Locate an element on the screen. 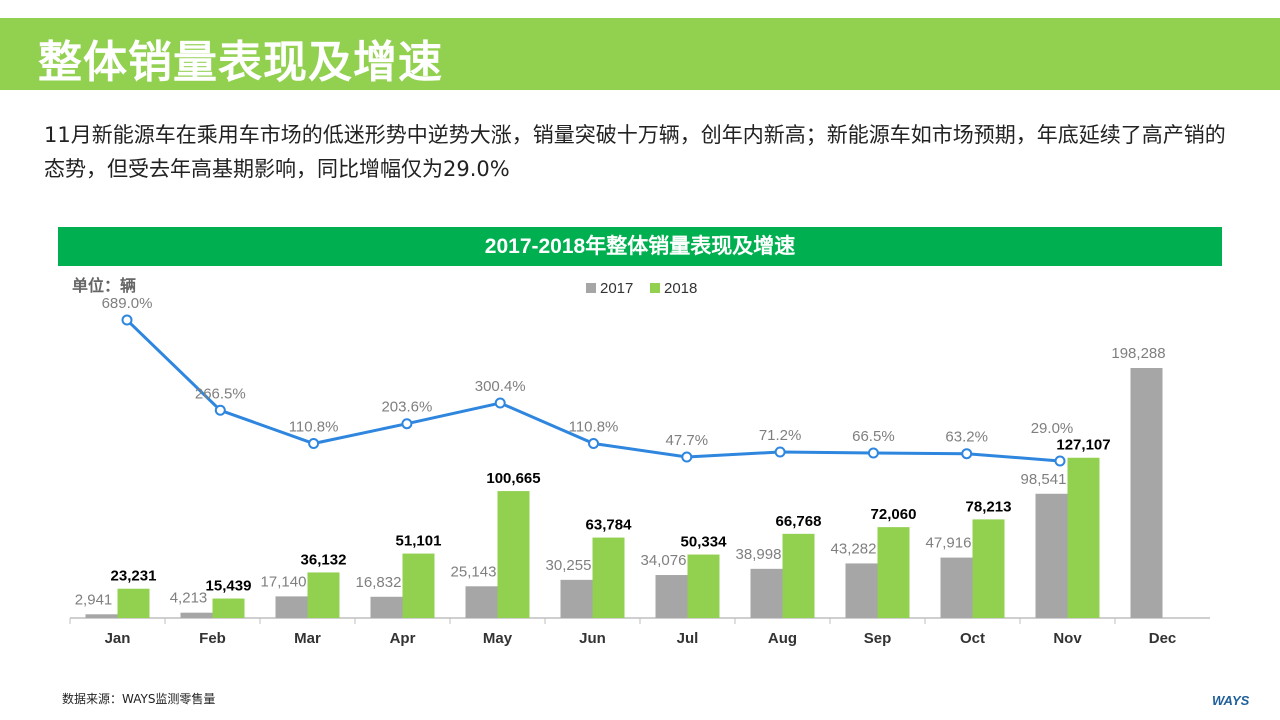  bar-2017-Dec is located at coordinates (1146, 493).